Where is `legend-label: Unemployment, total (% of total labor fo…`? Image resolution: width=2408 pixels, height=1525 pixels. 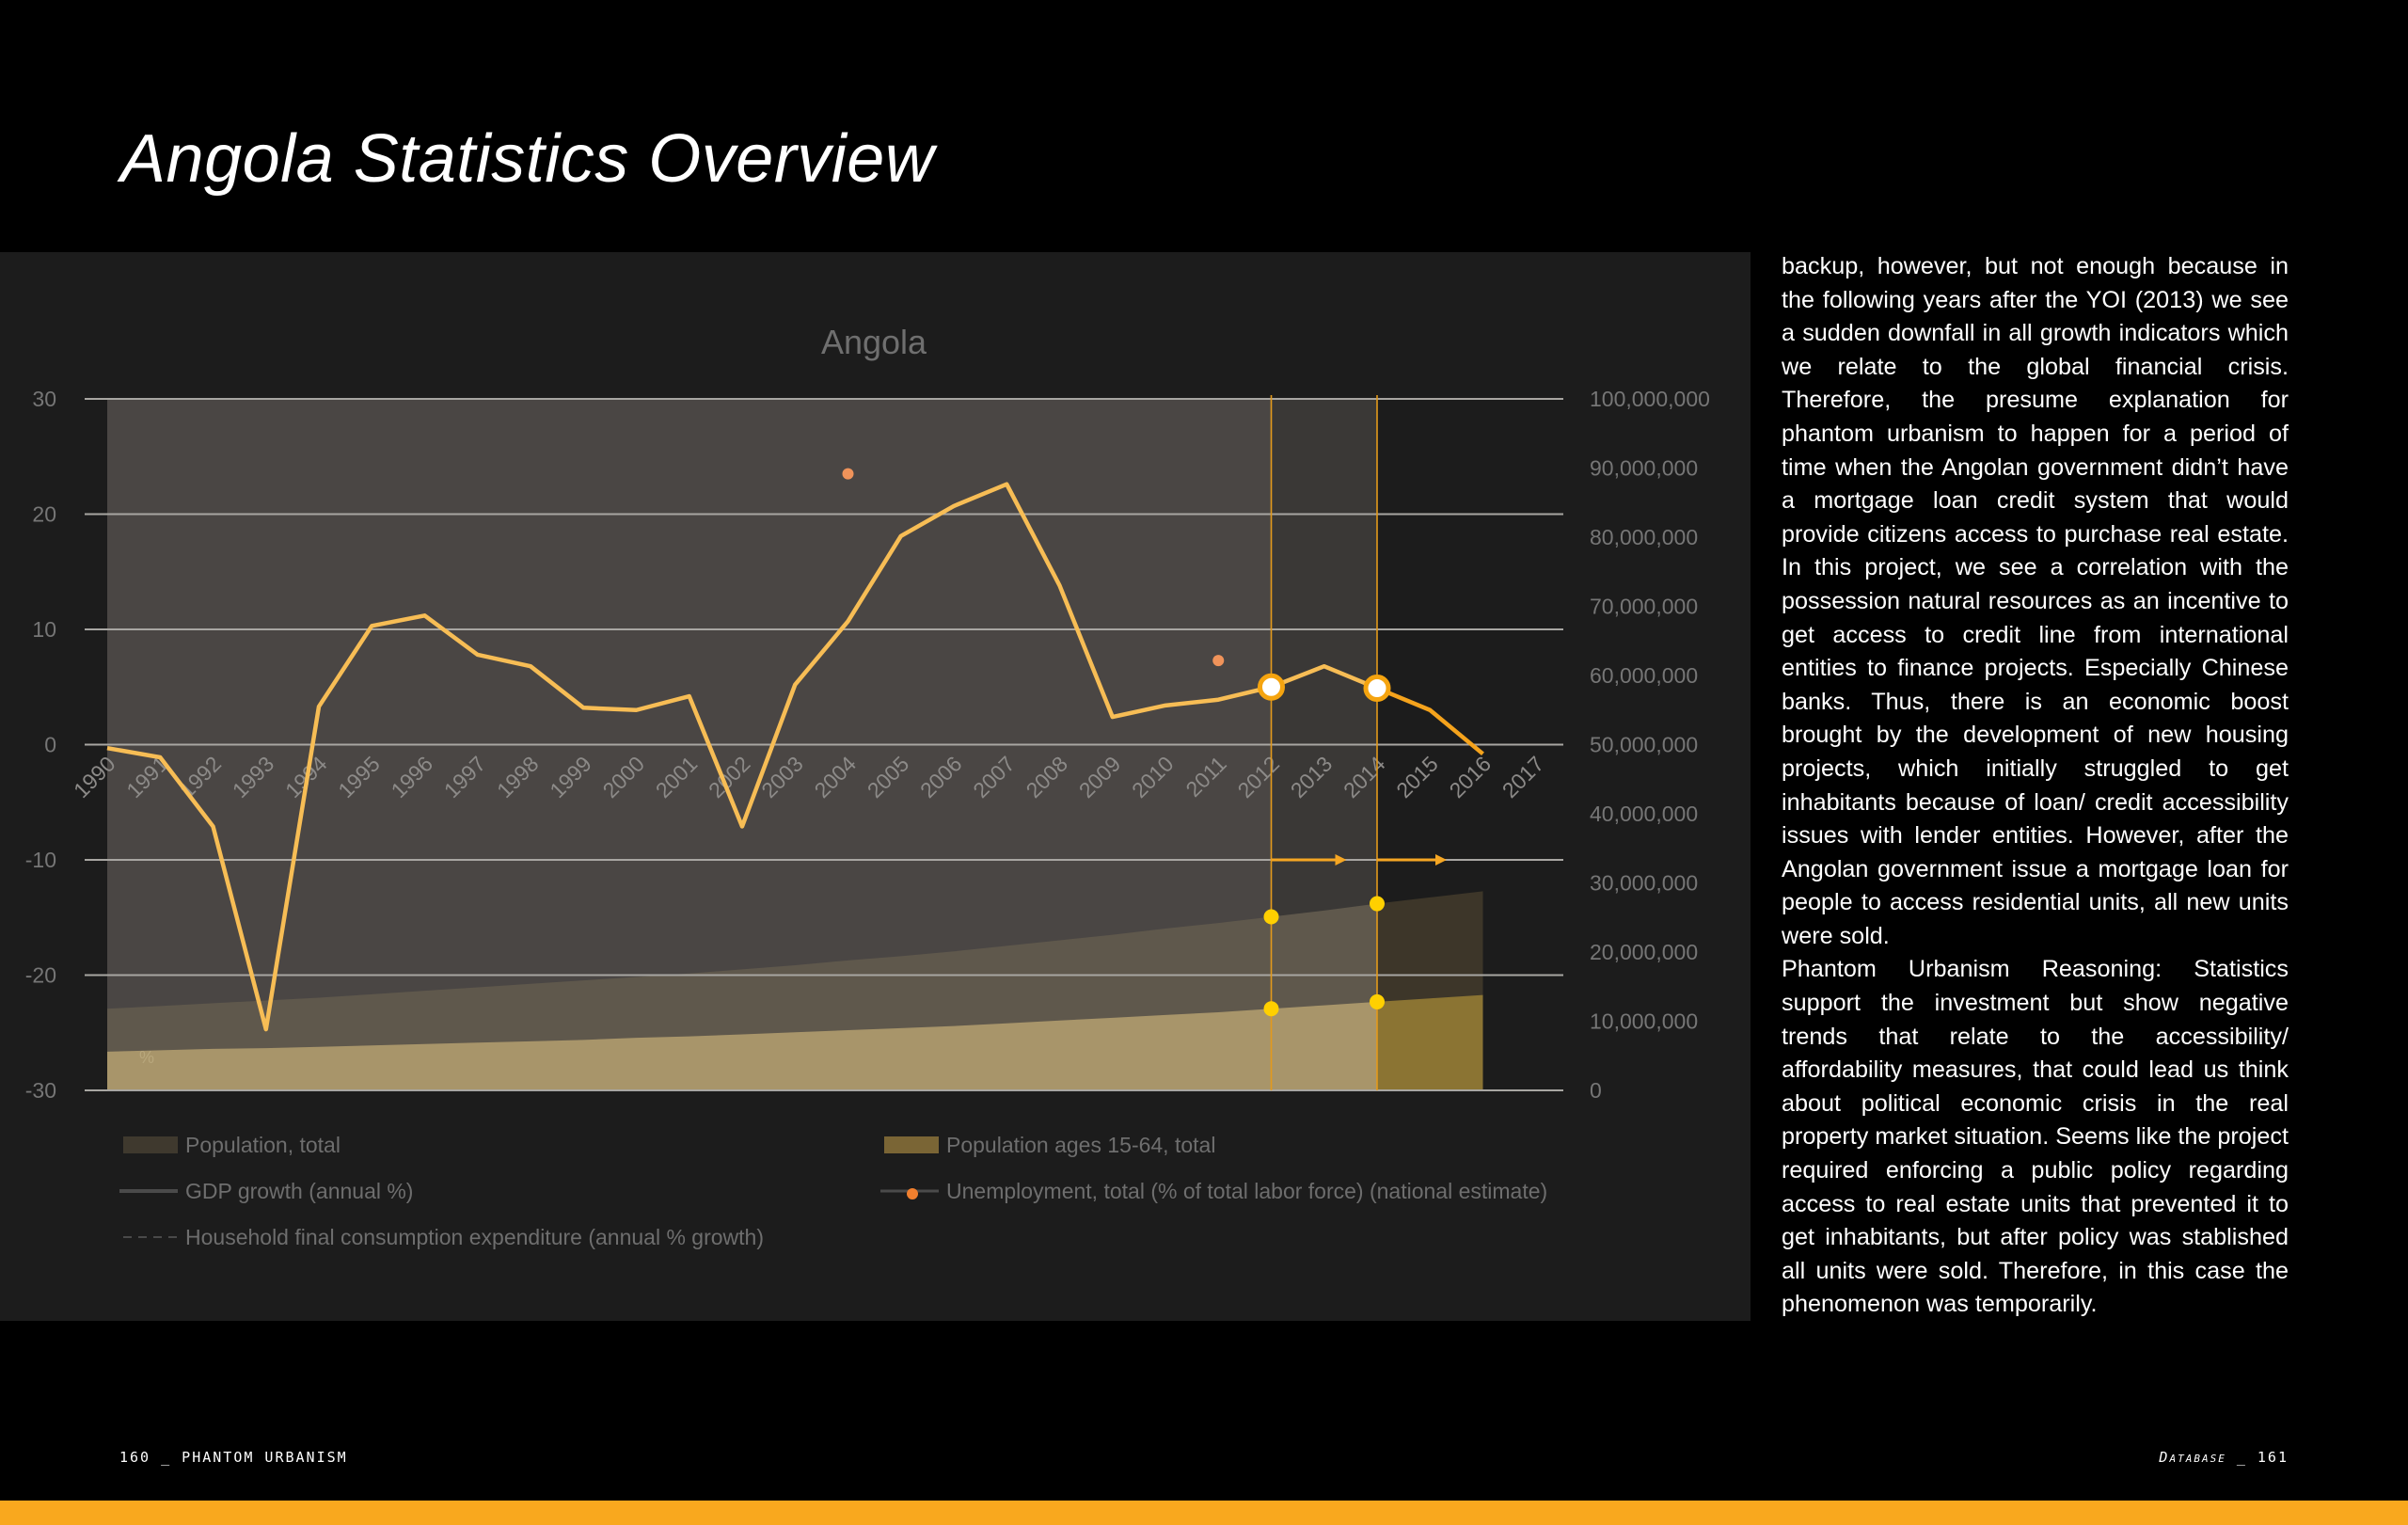
legend-label: Unemployment, total (% of total labor fo… is located at coordinates (1247, 1191).